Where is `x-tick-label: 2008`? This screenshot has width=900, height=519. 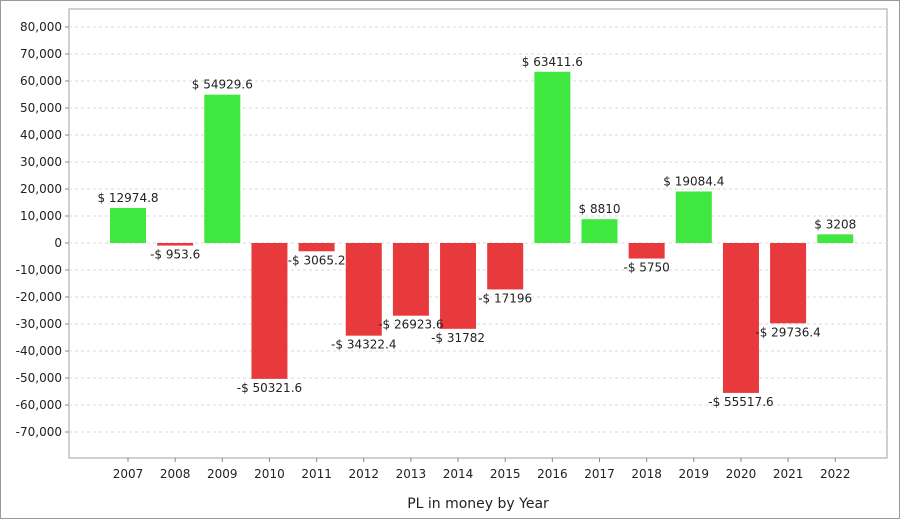
x-tick-label: 2008 is located at coordinates (175, 474).